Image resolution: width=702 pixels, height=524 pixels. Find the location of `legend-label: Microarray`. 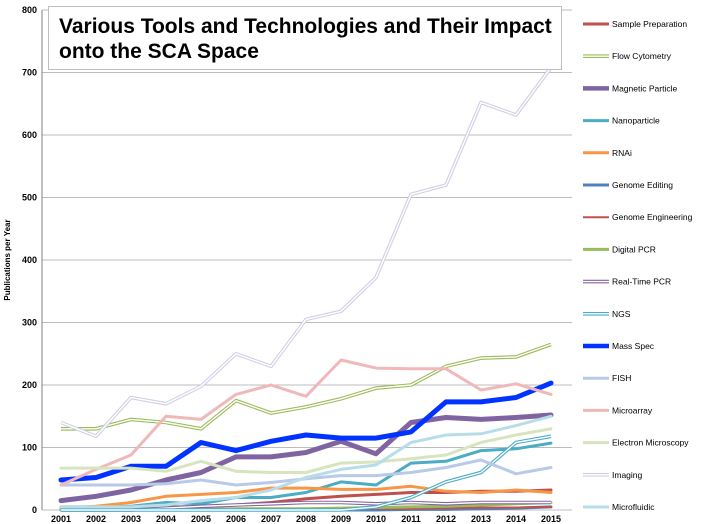

legend-label: Microarray is located at coordinates (632, 410).